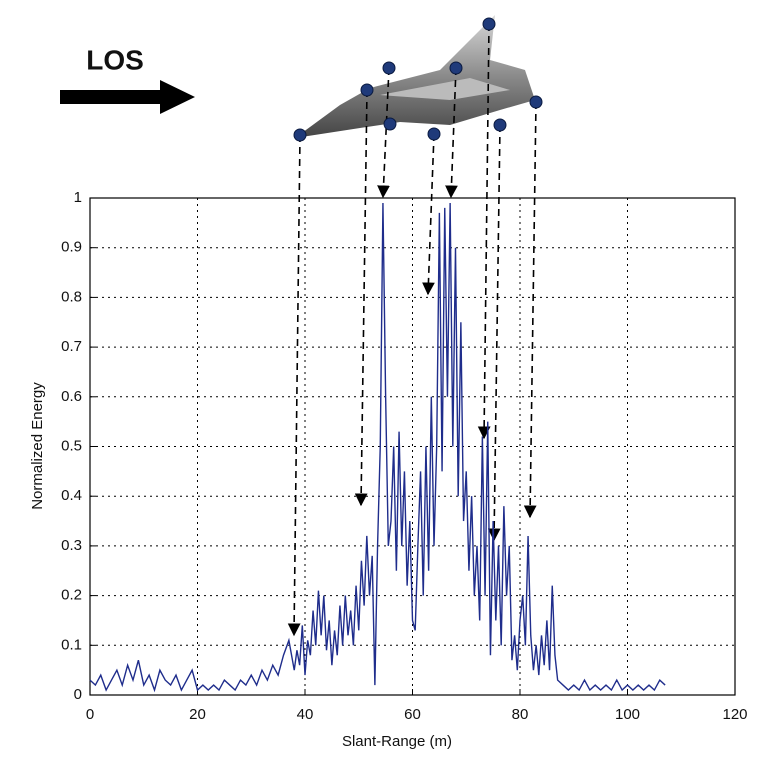 This screenshot has width=764, height=773. I want to click on y-tick-label: 0.5, so click(71, 445).